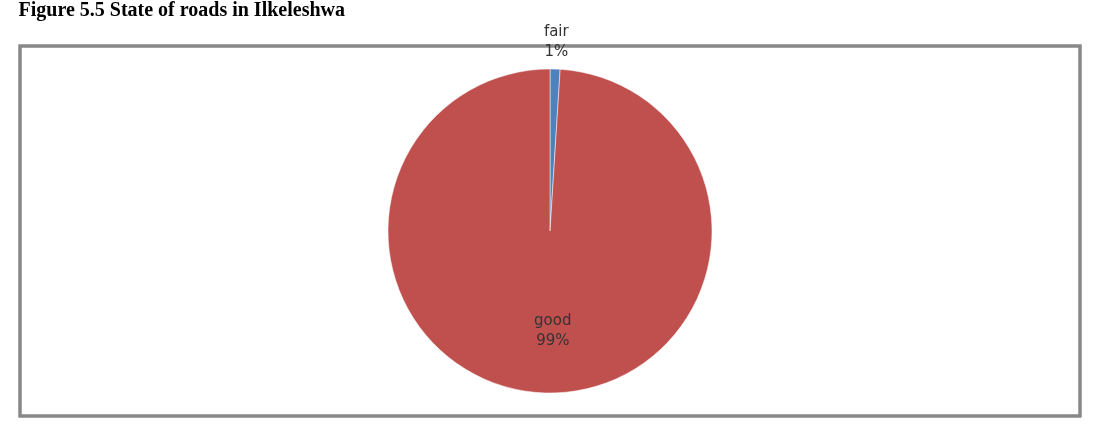 The width and height of the screenshot is (1102, 424). I want to click on slice-label: fair, so click(556, 31).